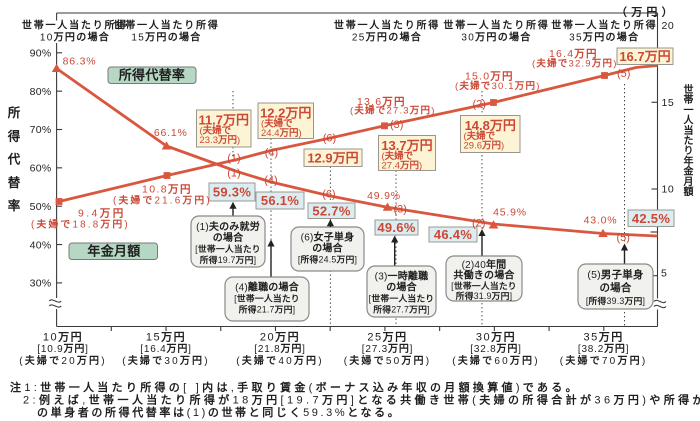 The width and height of the screenshot is (700, 421). Describe the element at coordinates (668, 103) in the screenshot. I see `svg-text: 15` at that location.